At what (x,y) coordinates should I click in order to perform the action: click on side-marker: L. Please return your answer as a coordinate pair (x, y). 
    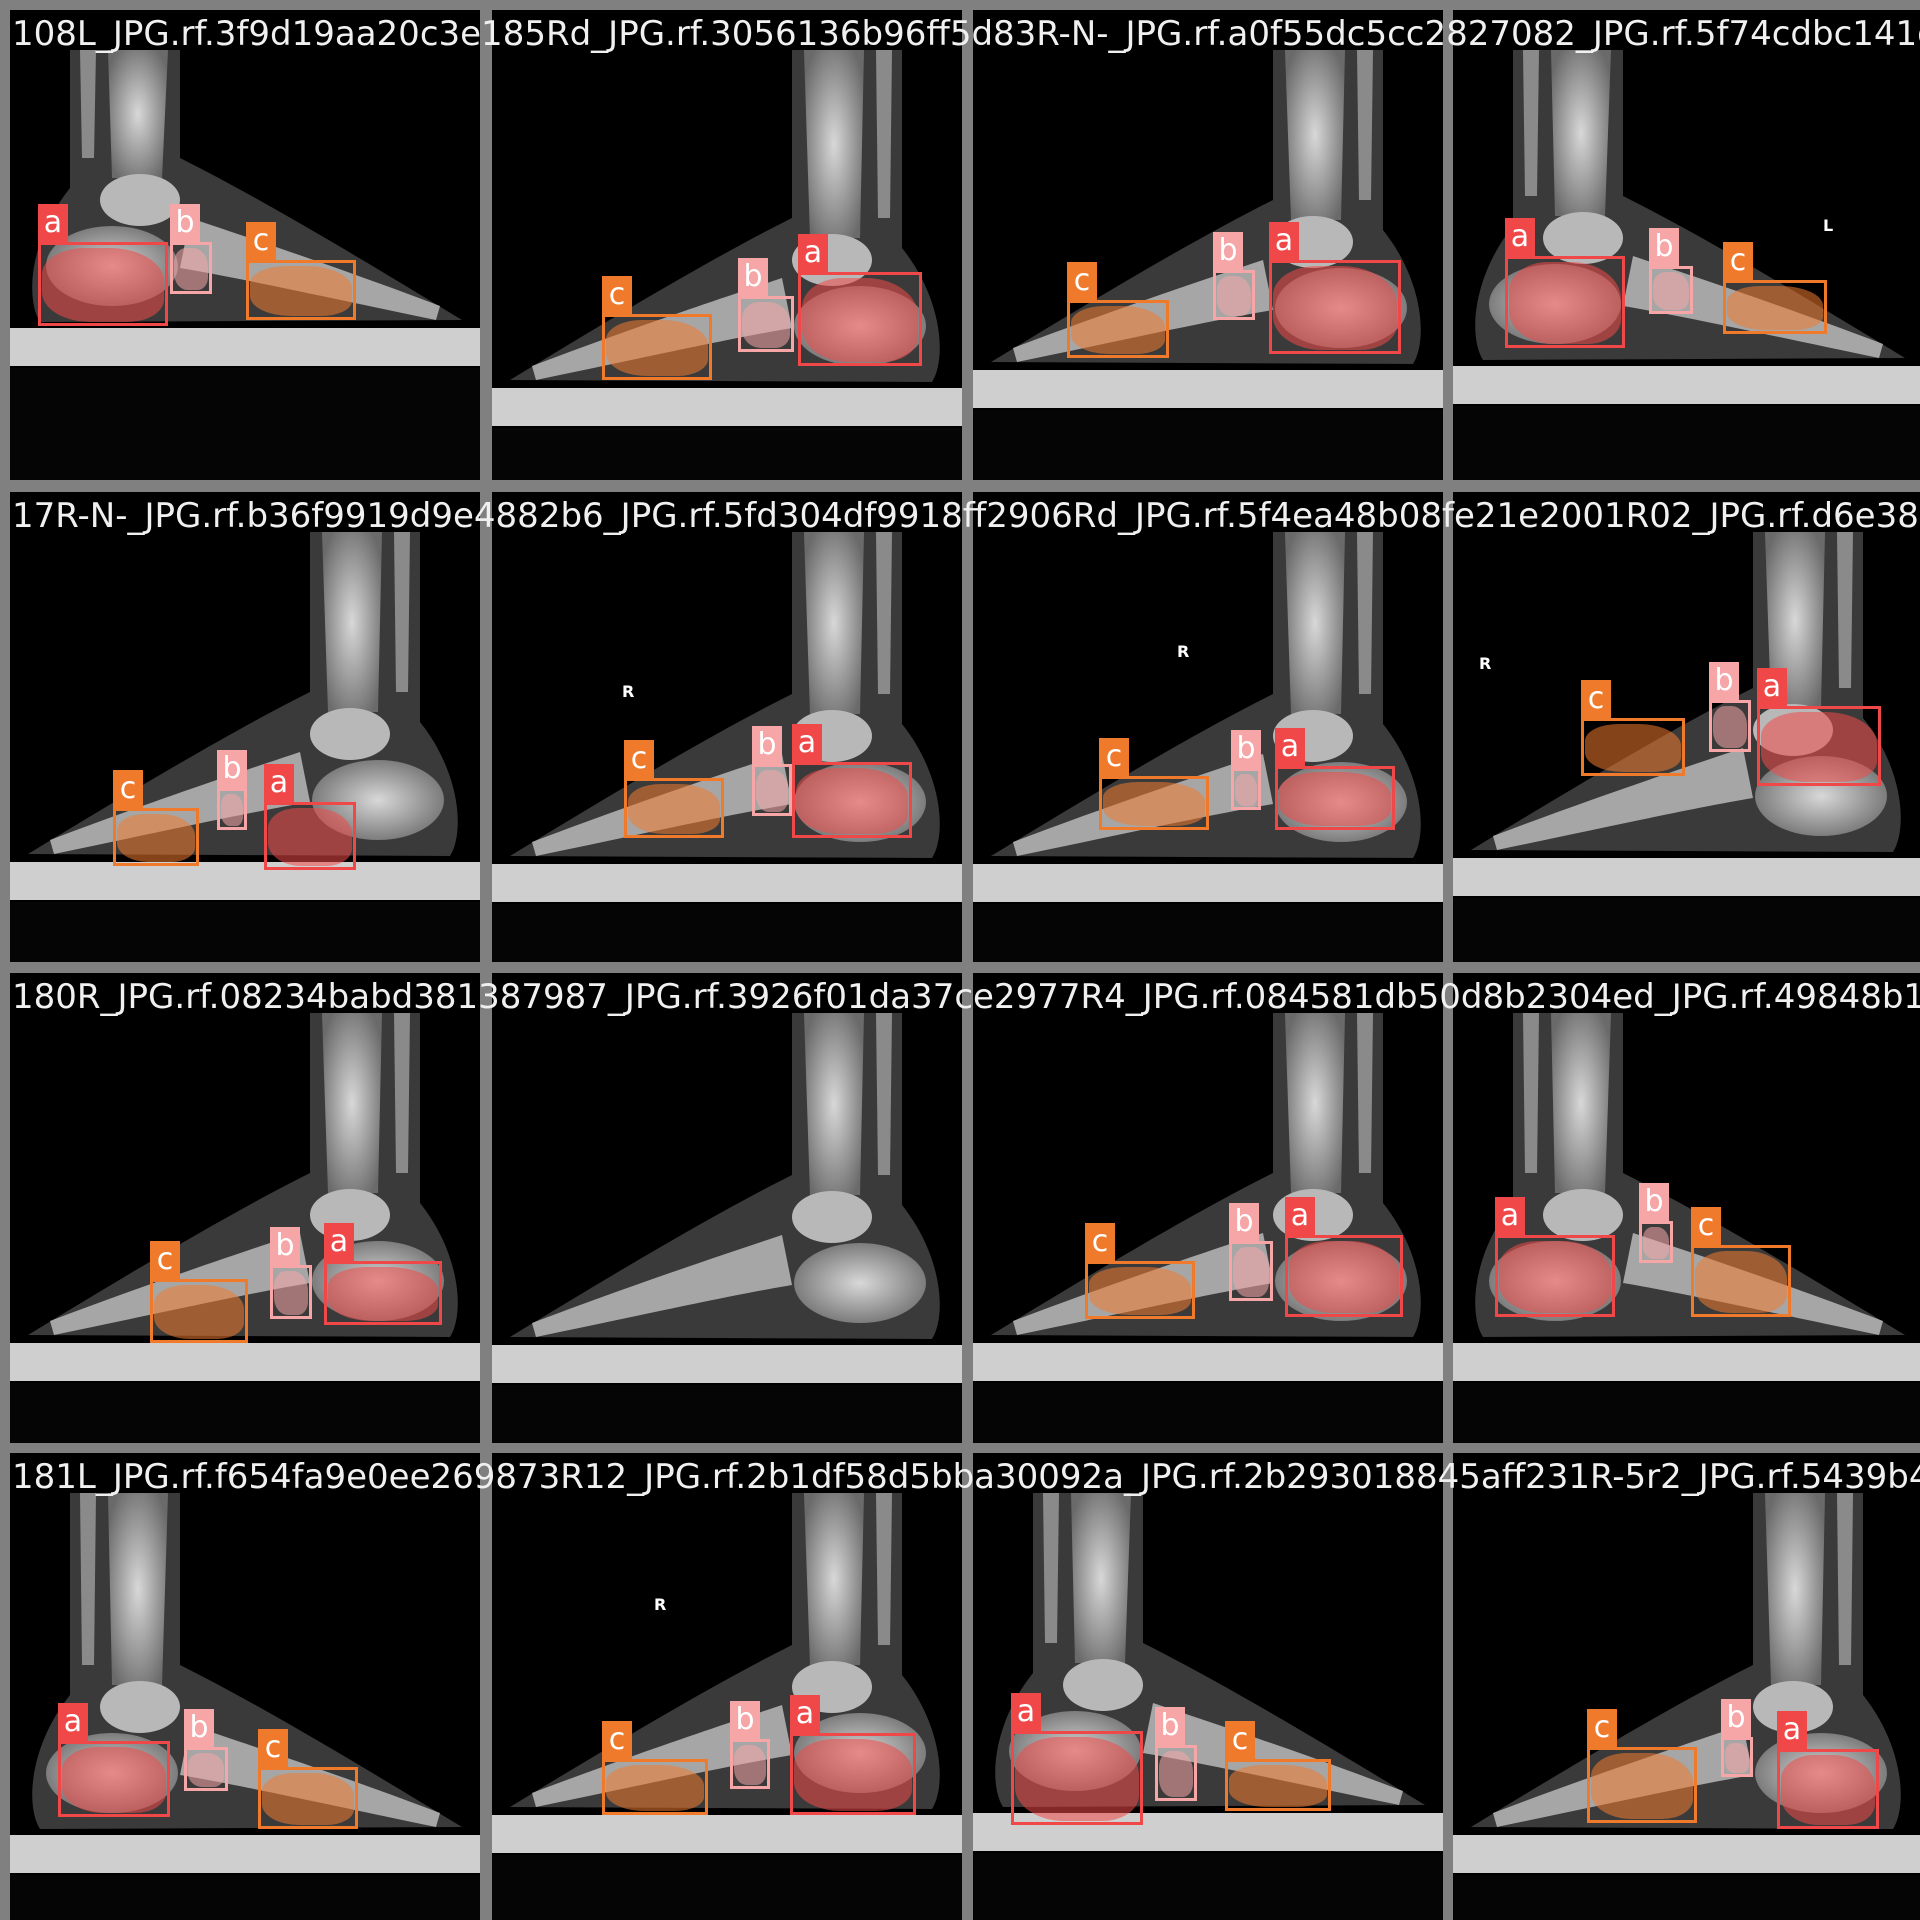
    Looking at the image, I should click on (1828, 225).